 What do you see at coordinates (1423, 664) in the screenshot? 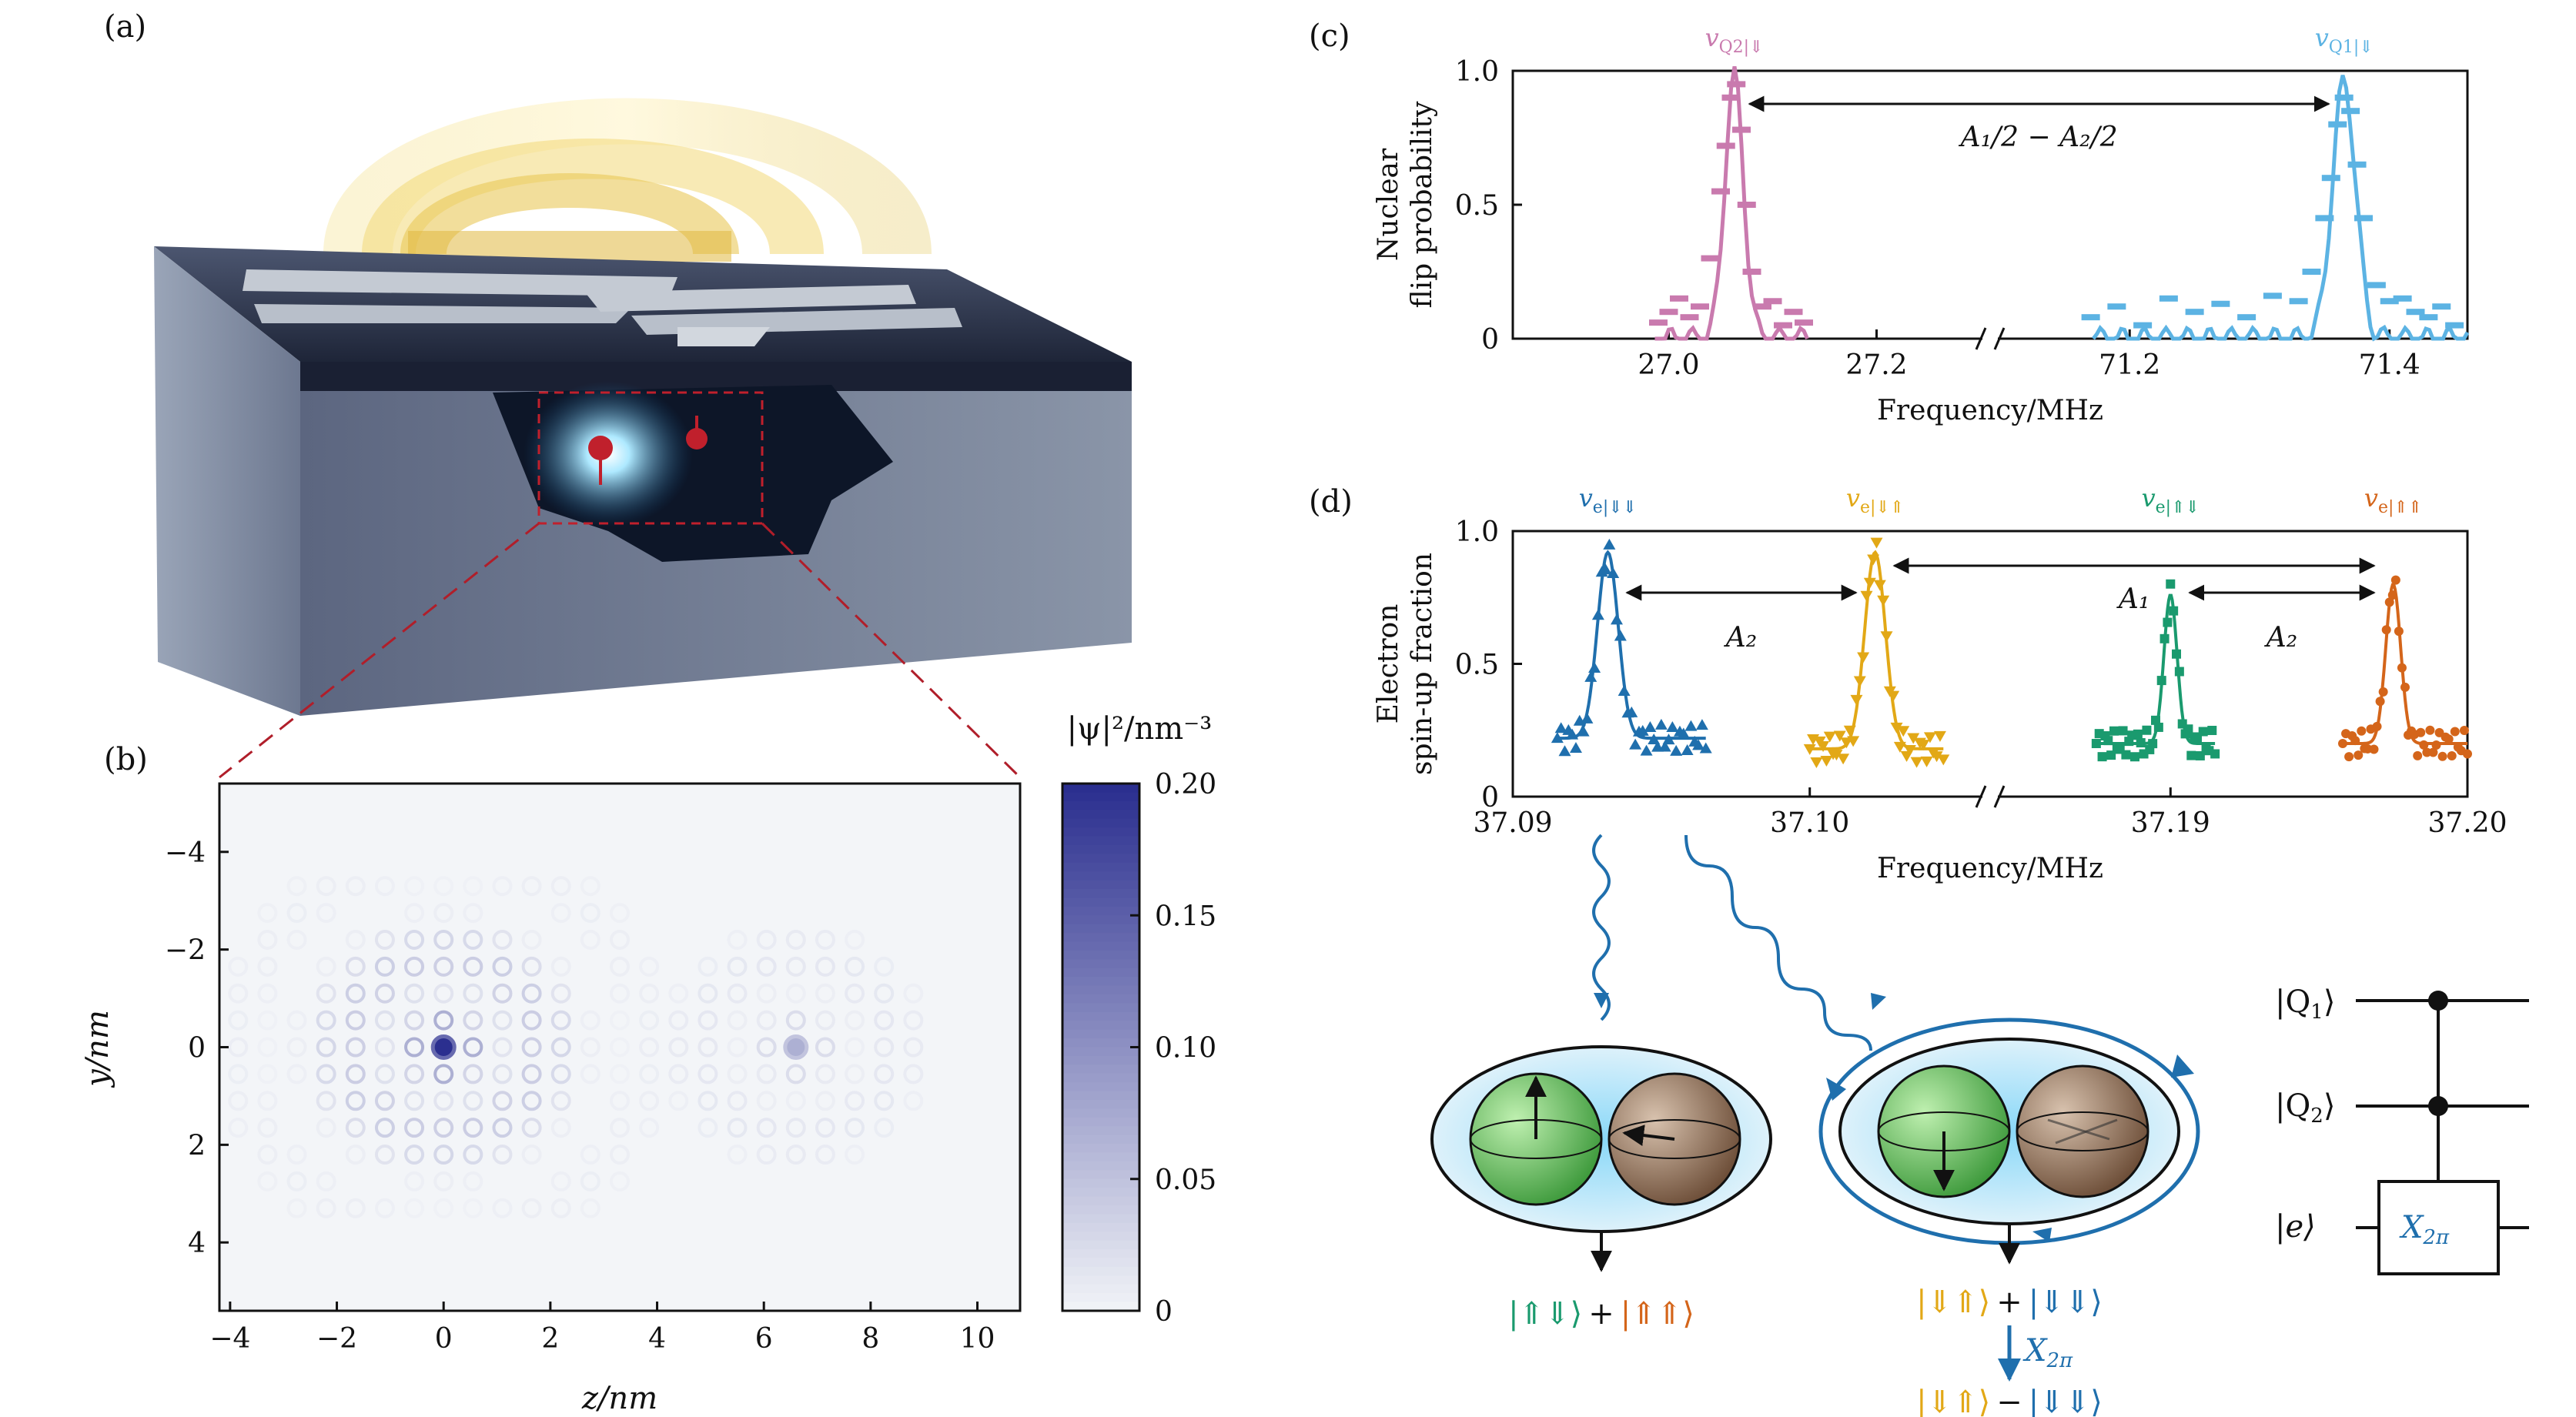
I see `y-axis-label: spin-up fraction` at bounding box center [1423, 664].